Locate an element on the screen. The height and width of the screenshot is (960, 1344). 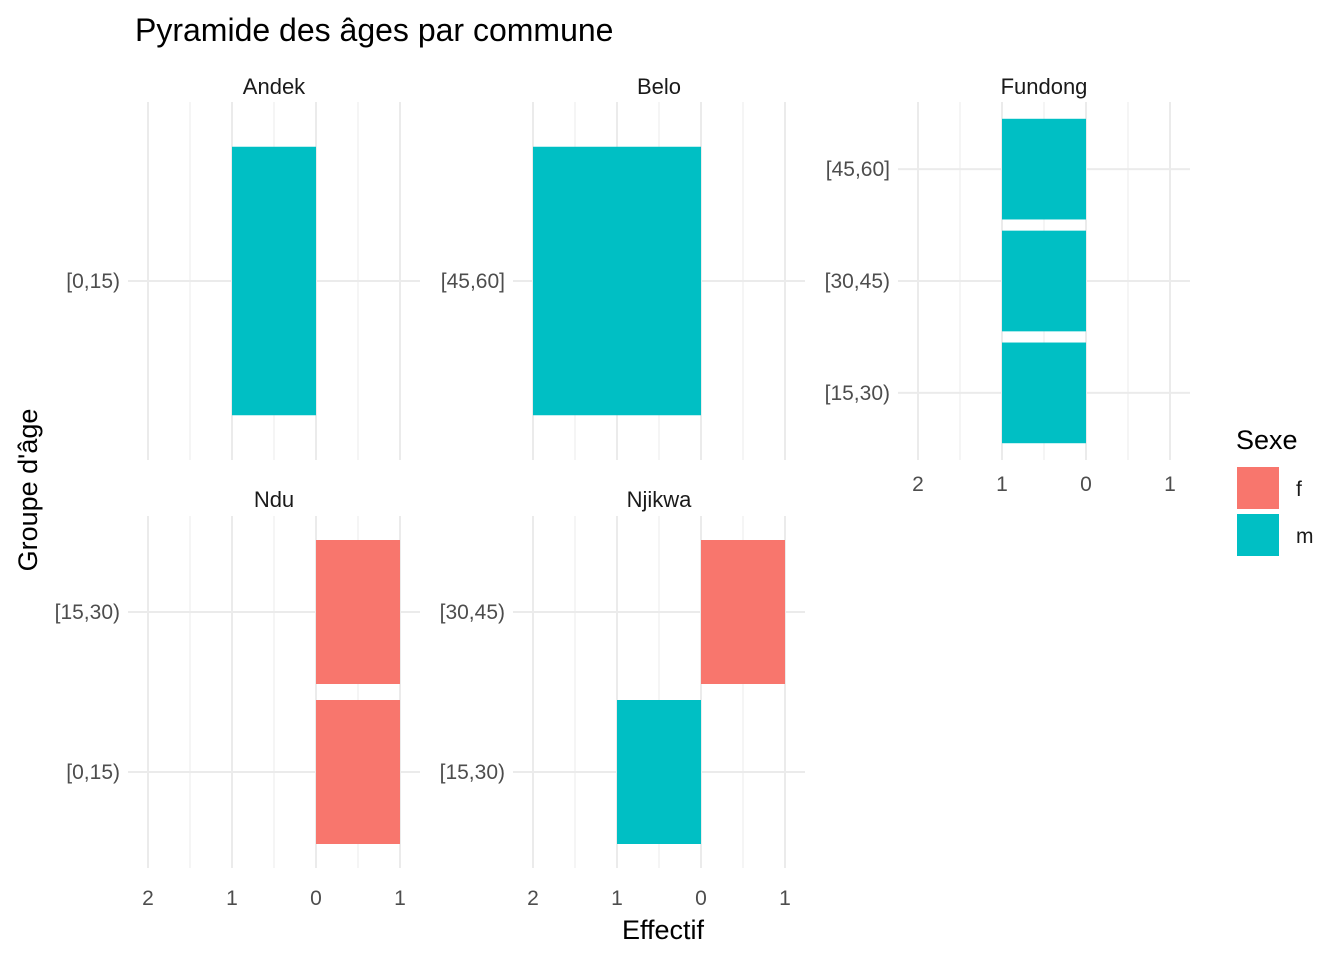
legend-title: Sexe is located at coordinates (1267, 440).